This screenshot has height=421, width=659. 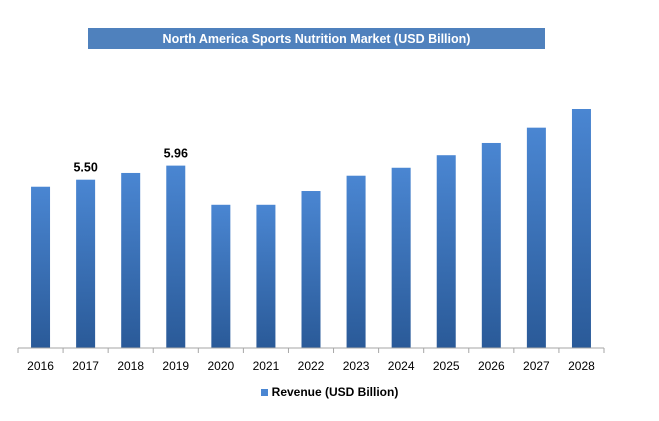 I want to click on legend-label: Revenue (USD Billion), so click(x=335, y=392).